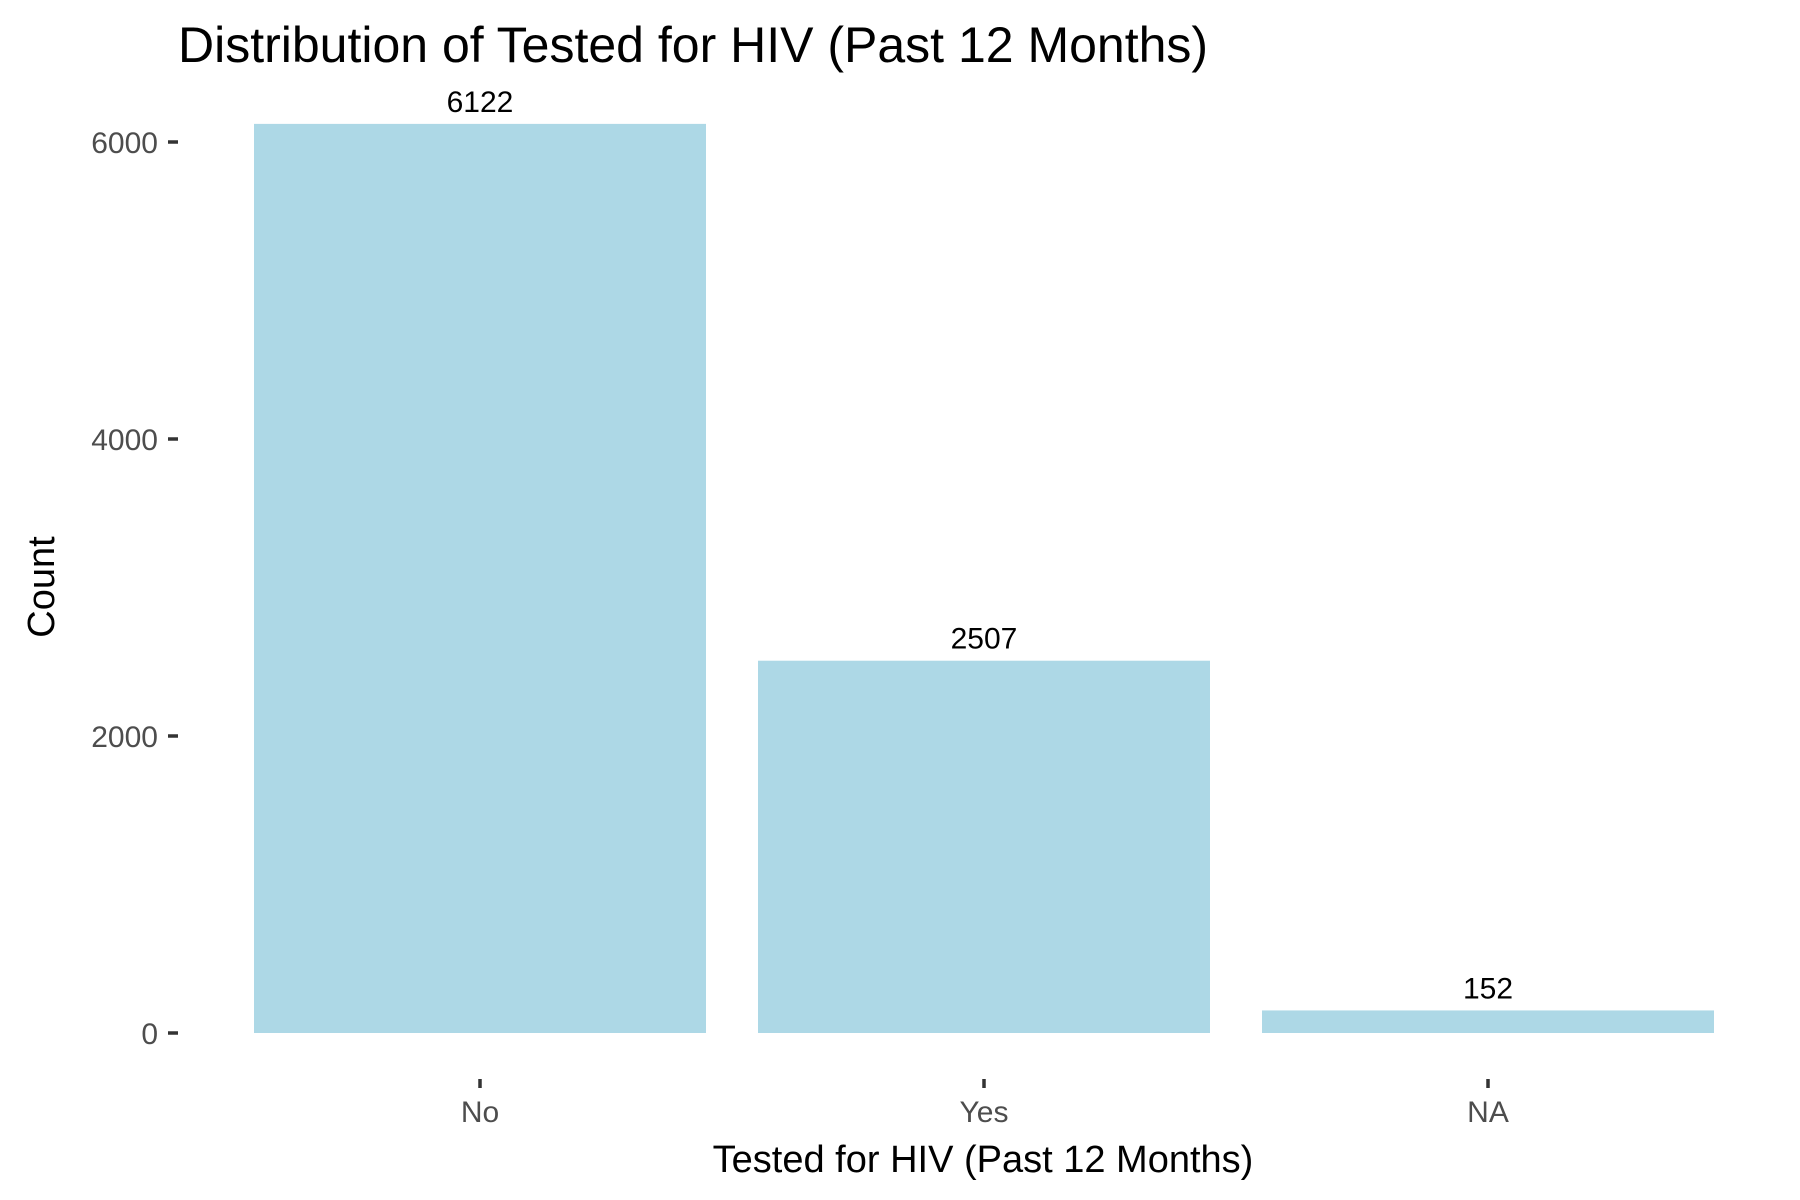  What do you see at coordinates (984, 846) in the screenshot?
I see `bar-yes` at bounding box center [984, 846].